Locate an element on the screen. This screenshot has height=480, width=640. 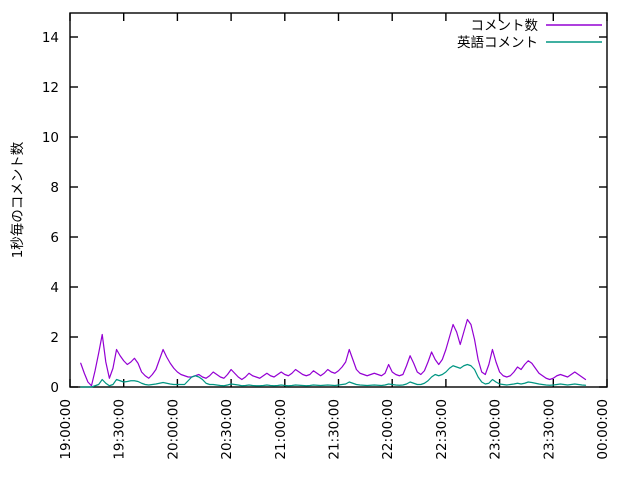
legend-label-1: コメント数 is located at coordinates (505, 26).